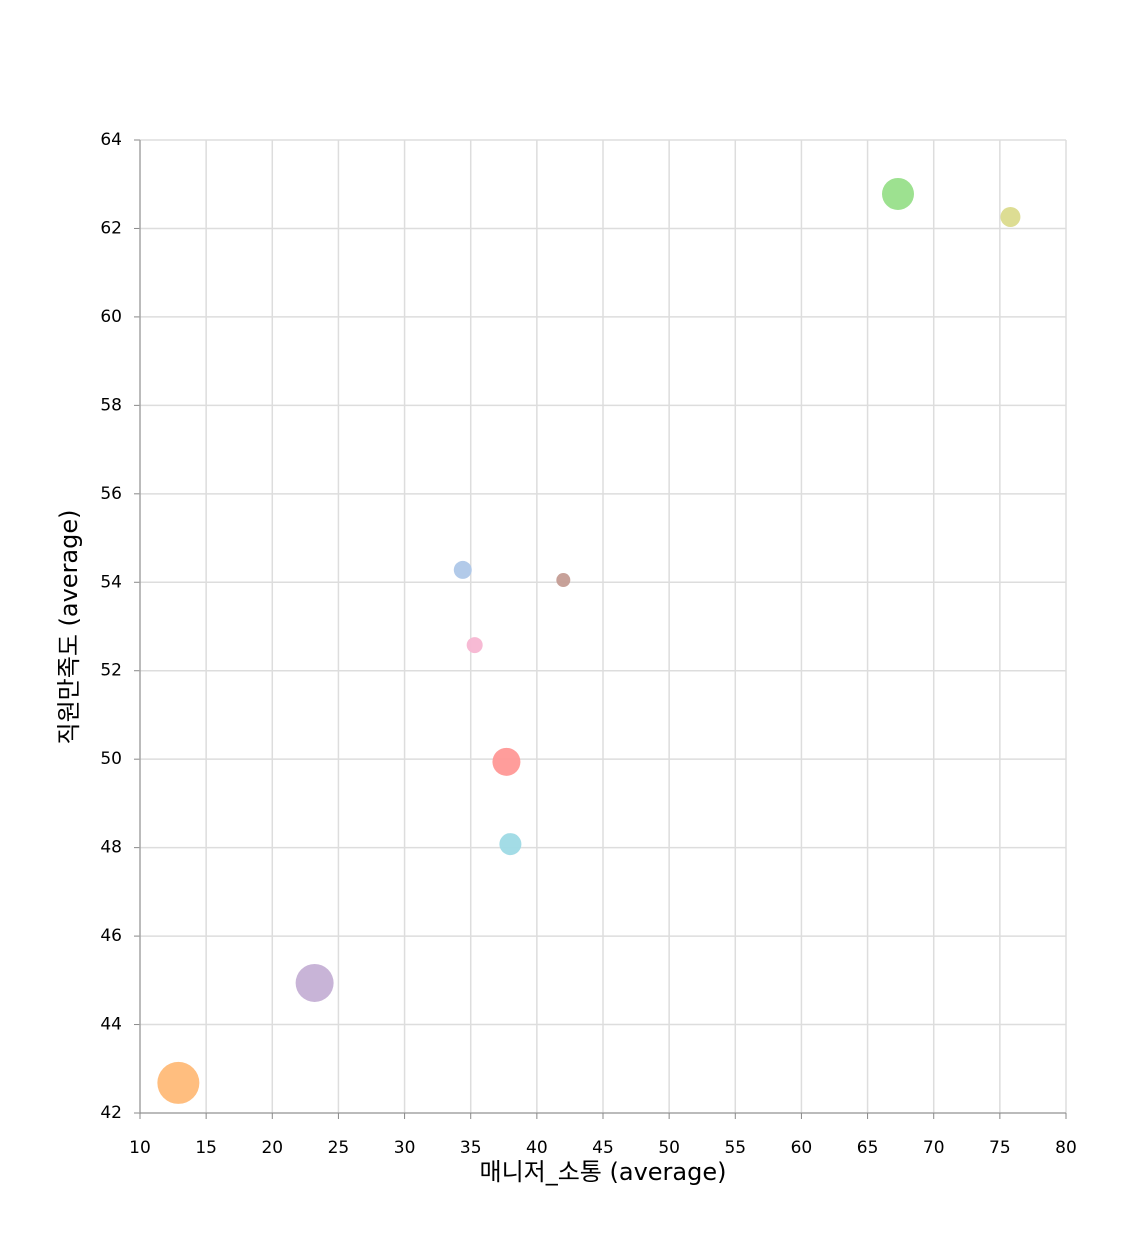  I want to click on x-tick-label: 80, so click(1066, 1148).